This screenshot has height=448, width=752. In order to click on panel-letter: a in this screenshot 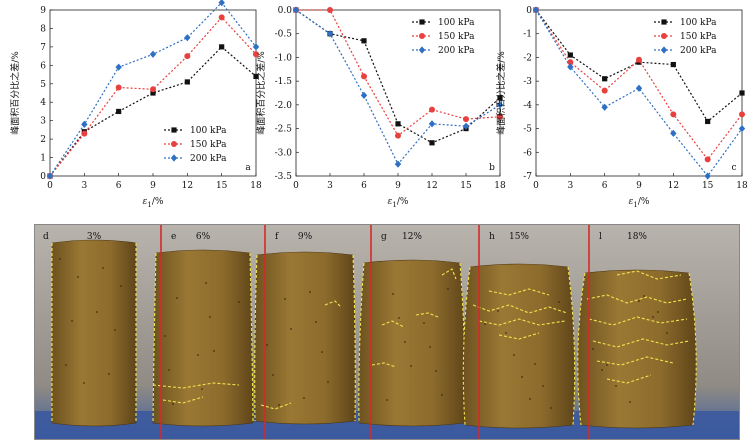, I will do `click(248, 168)`.